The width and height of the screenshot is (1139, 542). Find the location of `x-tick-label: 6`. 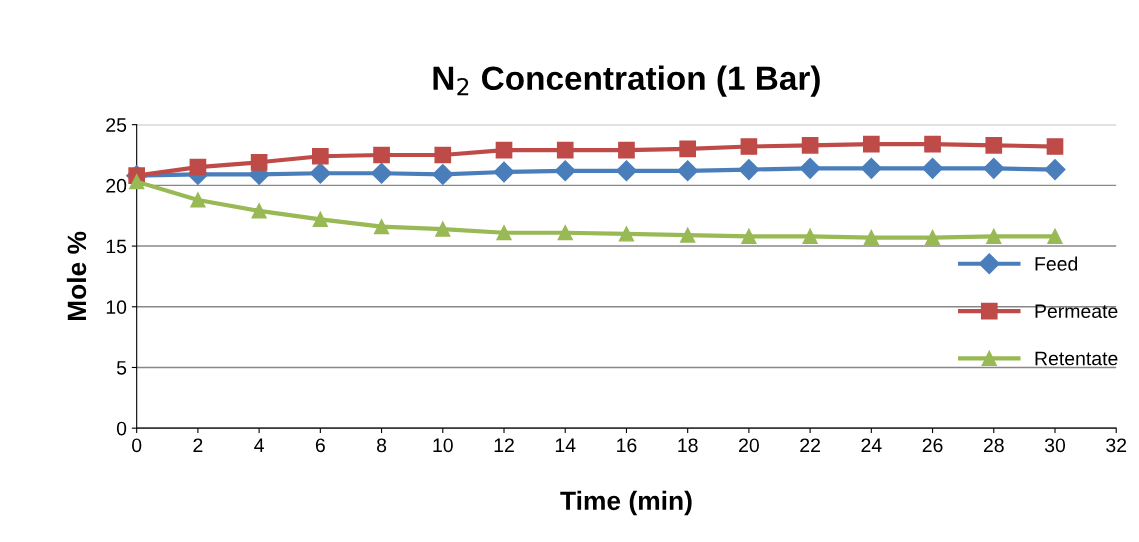

x-tick-label: 6 is located at coordinates (320, 445).